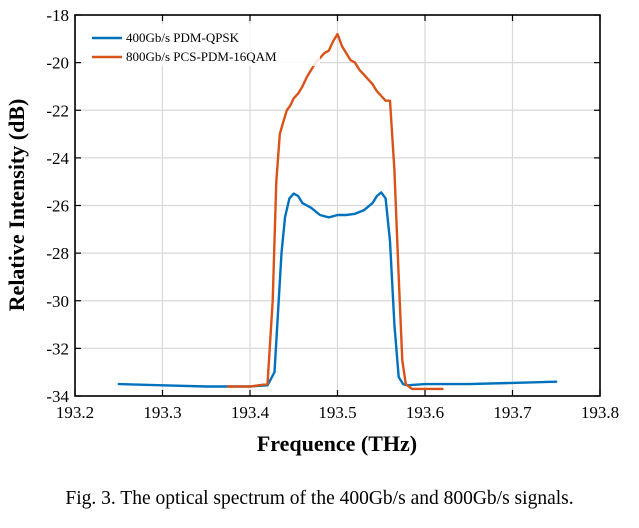 This screenshot has width=639, height=528. What do you see at coordinates (57, 253) in the screenshot?
I see `y-tick-label: -28` at bounding box center [57, 253].